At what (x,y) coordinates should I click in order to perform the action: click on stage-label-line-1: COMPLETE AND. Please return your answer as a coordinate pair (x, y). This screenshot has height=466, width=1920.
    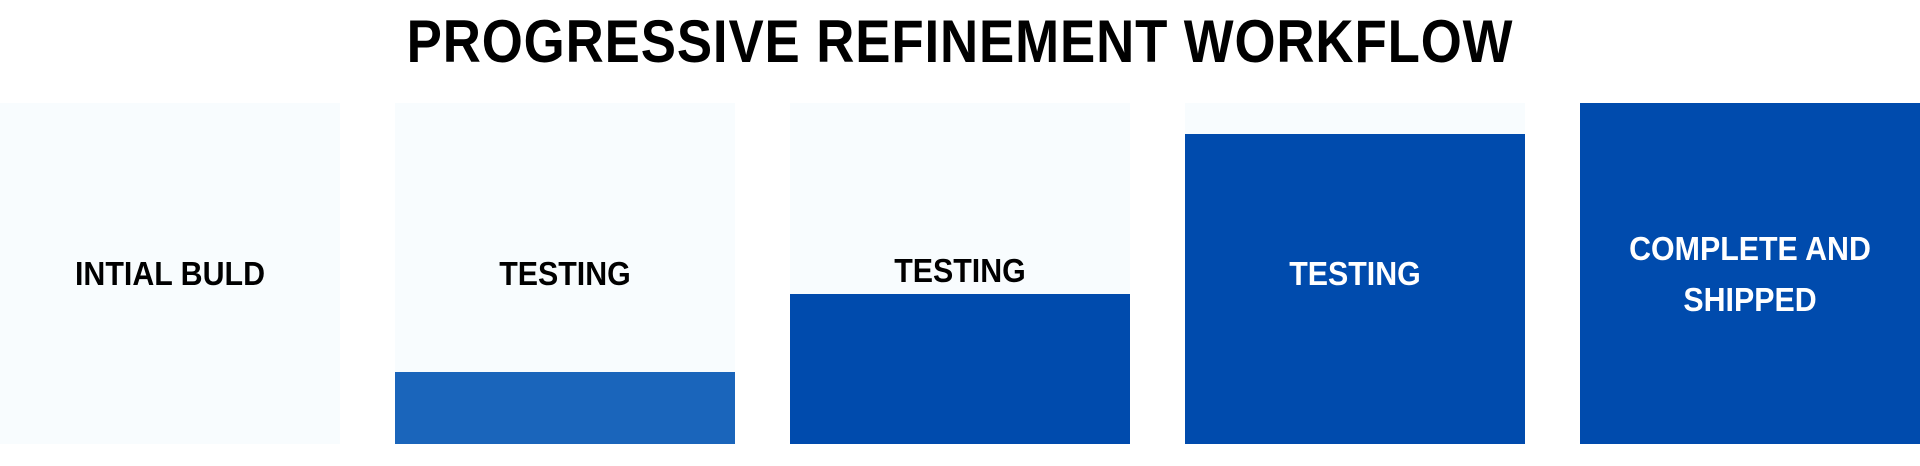
    Looking at the image, I should click on (1750, 248).